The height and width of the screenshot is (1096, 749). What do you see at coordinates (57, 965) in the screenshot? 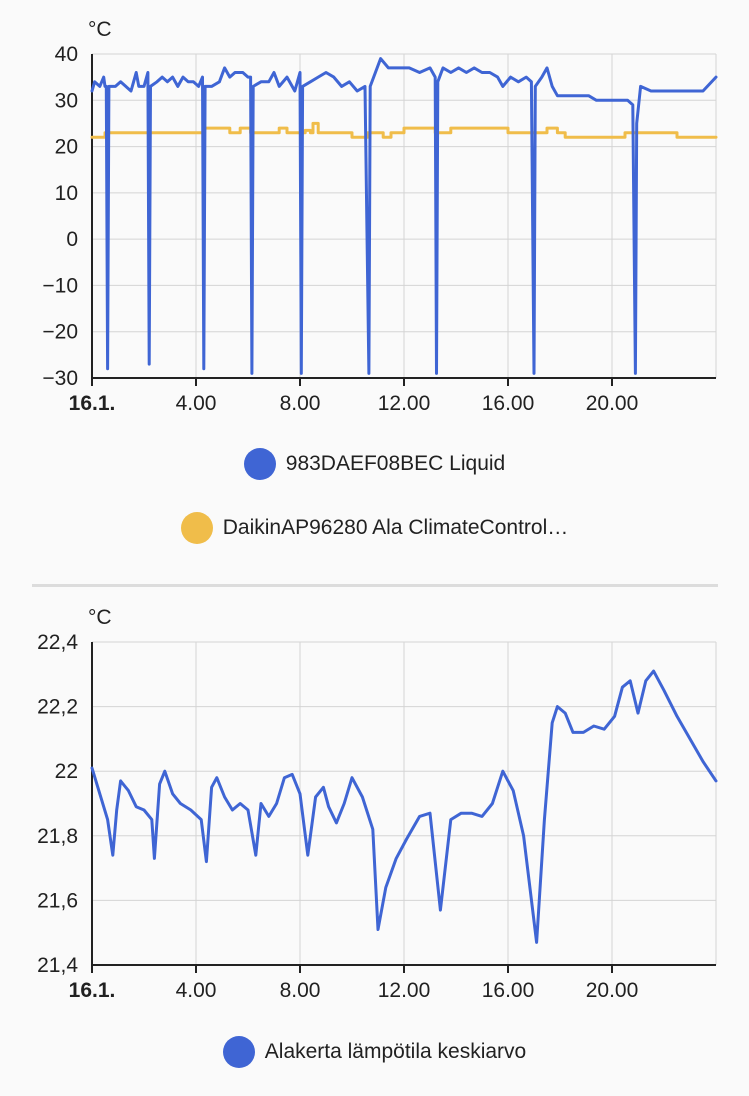
I see `y-tick-label: 21,4` at bounding box center [57, 965].